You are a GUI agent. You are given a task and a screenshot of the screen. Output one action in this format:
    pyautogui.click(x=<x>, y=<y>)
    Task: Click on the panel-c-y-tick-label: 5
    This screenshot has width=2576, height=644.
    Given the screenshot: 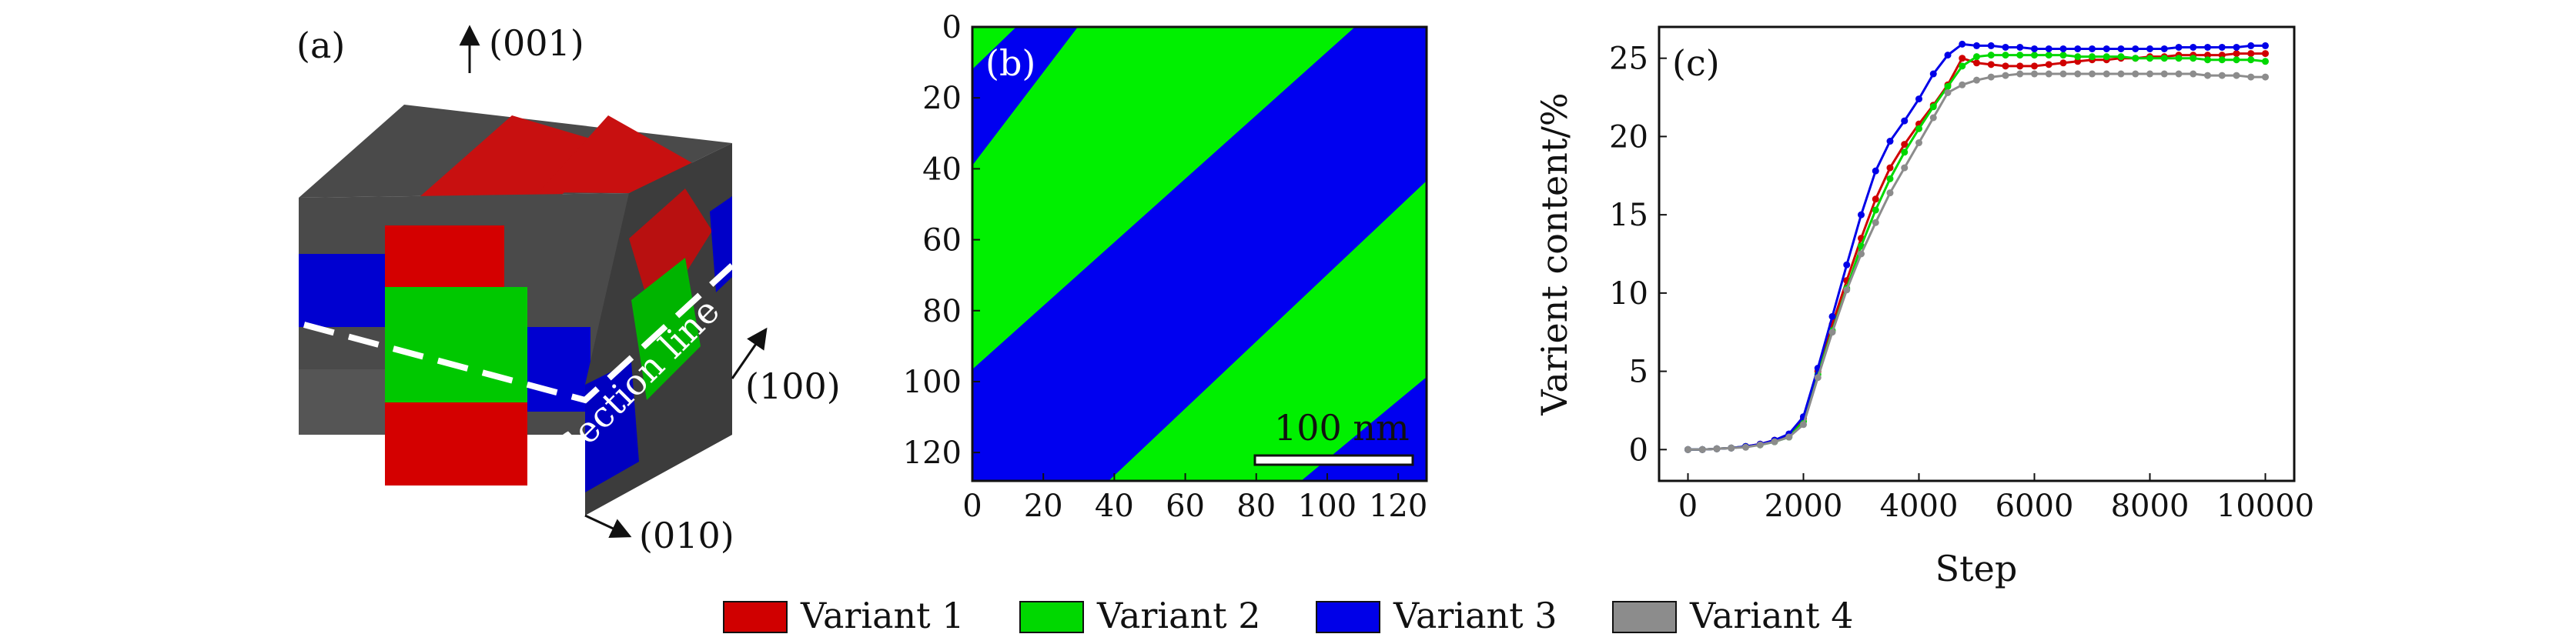 What is the action you would take?
    pyautogui.click(x=1638, y=373)
    